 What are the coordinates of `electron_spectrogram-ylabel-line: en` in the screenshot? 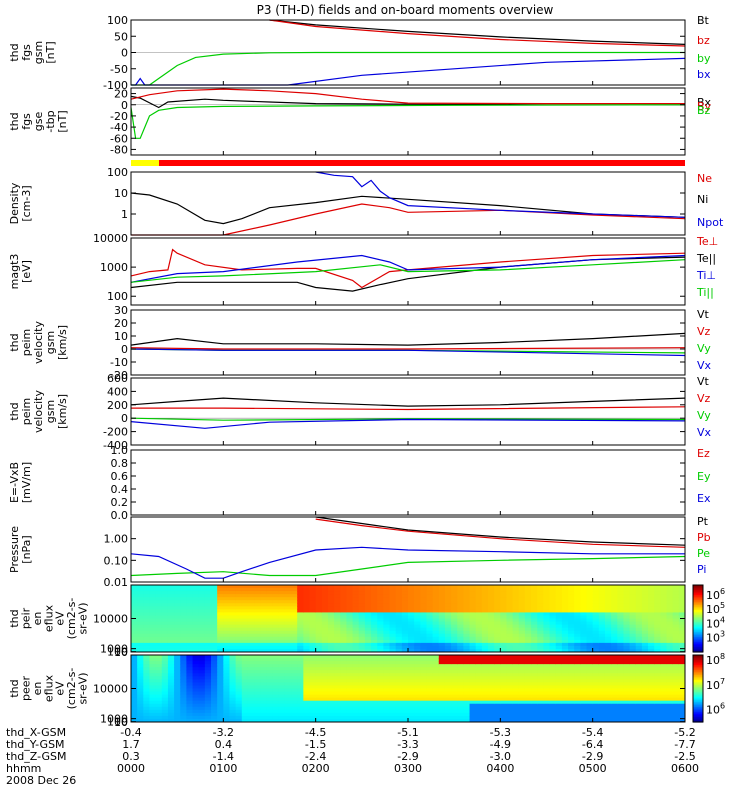 It's located at (37, 689).